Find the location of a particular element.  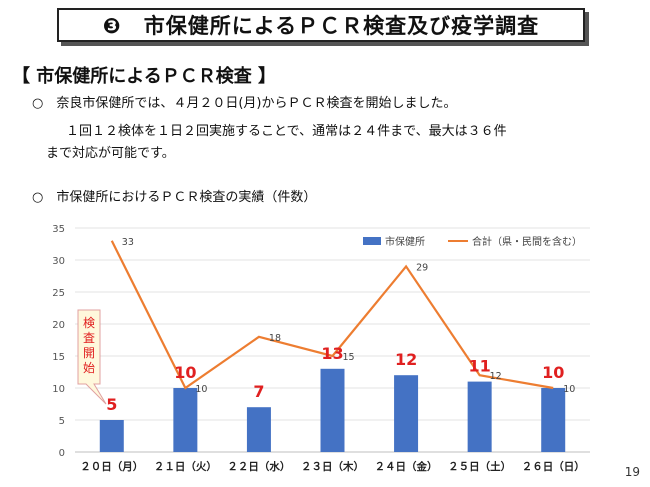

bar-data-label: 7 is located at coordinates (258, 391).